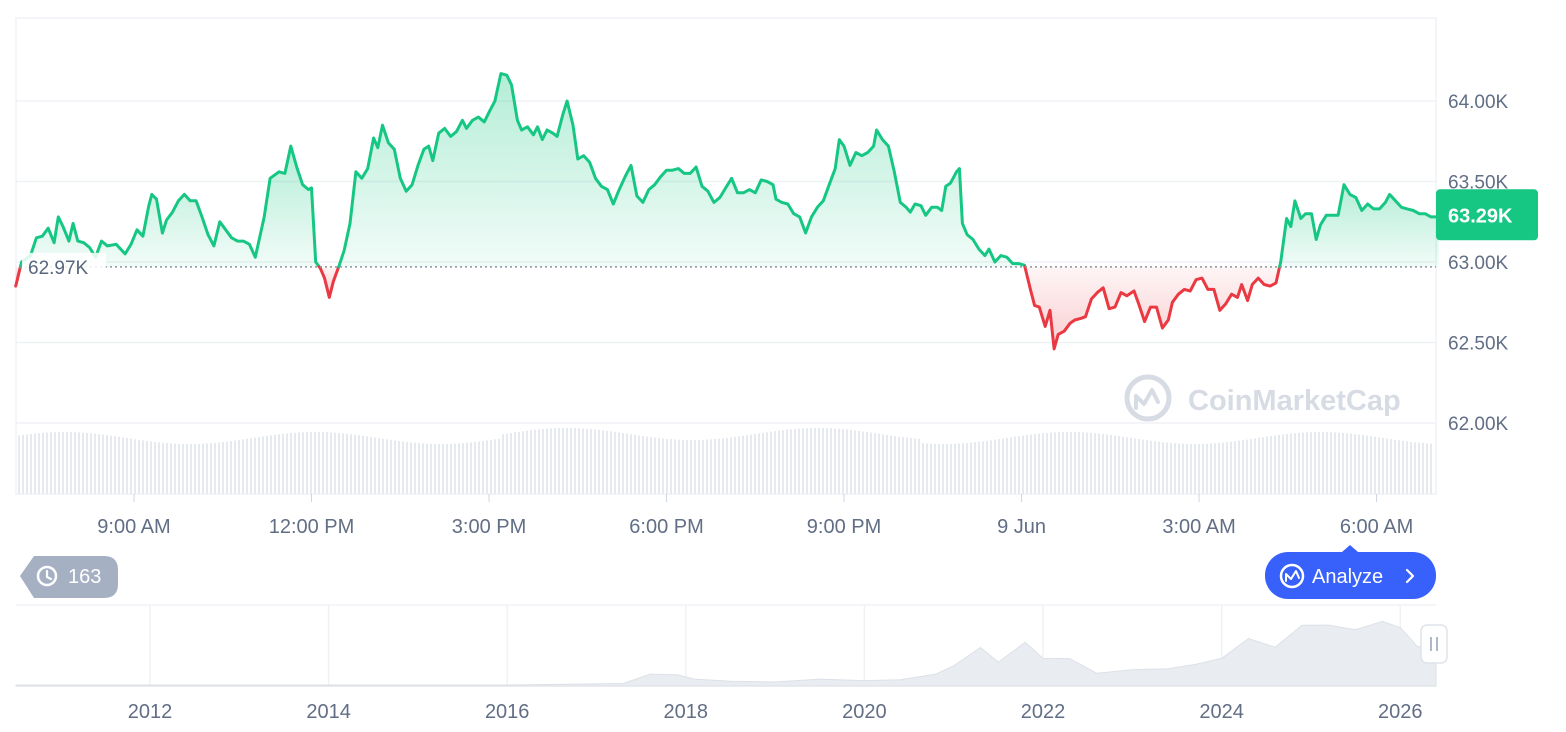 The height and width of the screenshot is (732, 1566). Describe the element at coordinates (844, 527) in the screenshot. I see `x-tick-label: 9:00 PM` at that location.